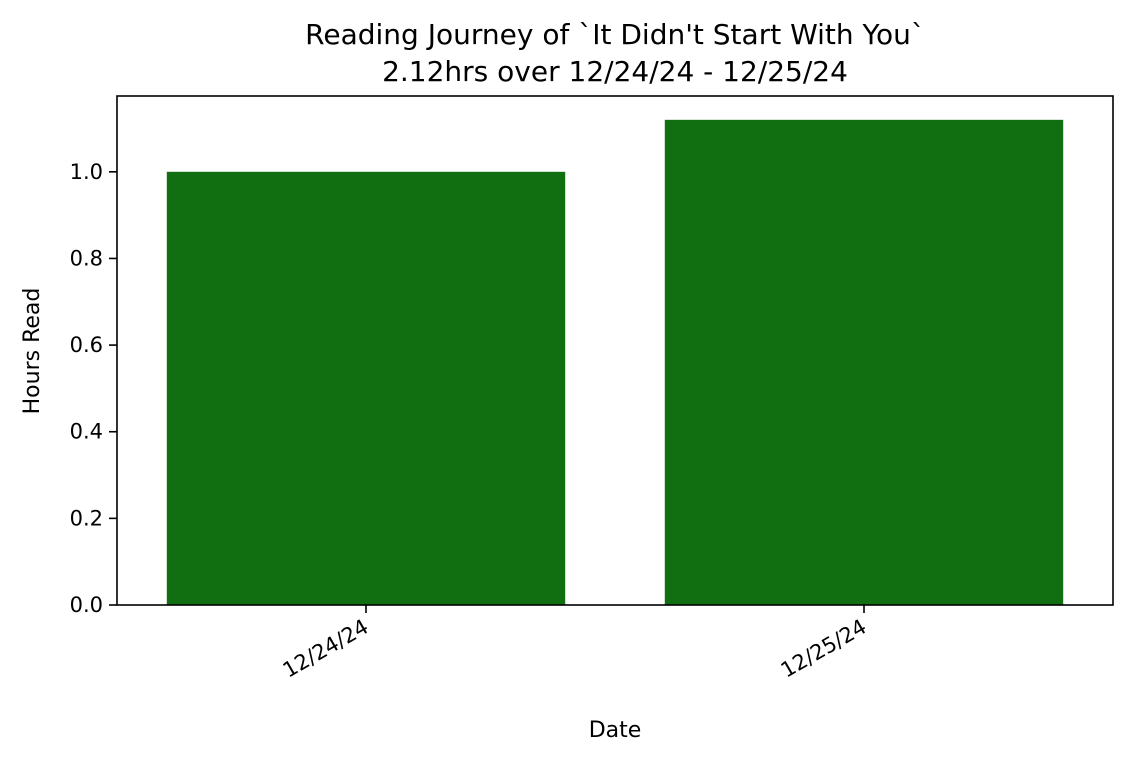  Describe the element at coordinates (32, 351) in the screenshot. I see `y-axis-label: Hours Read` at that location.